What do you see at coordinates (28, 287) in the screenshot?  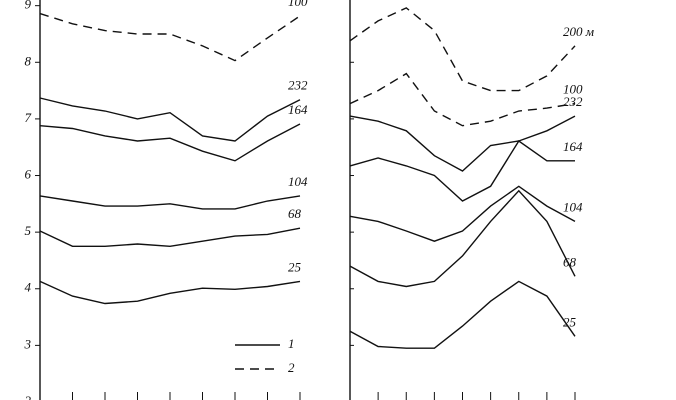 I see `y-tick-label: 4` at bounding box center [28, 287].